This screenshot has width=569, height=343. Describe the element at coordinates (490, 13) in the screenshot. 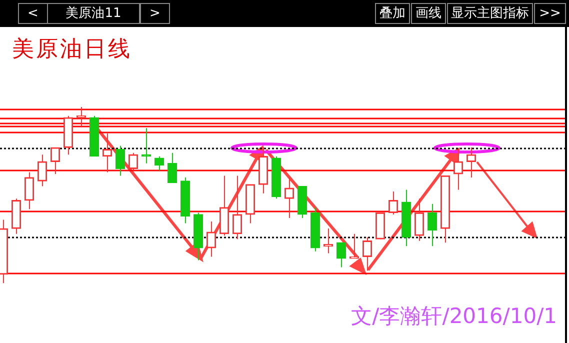

I see `text: 显示主图指标` at that location.